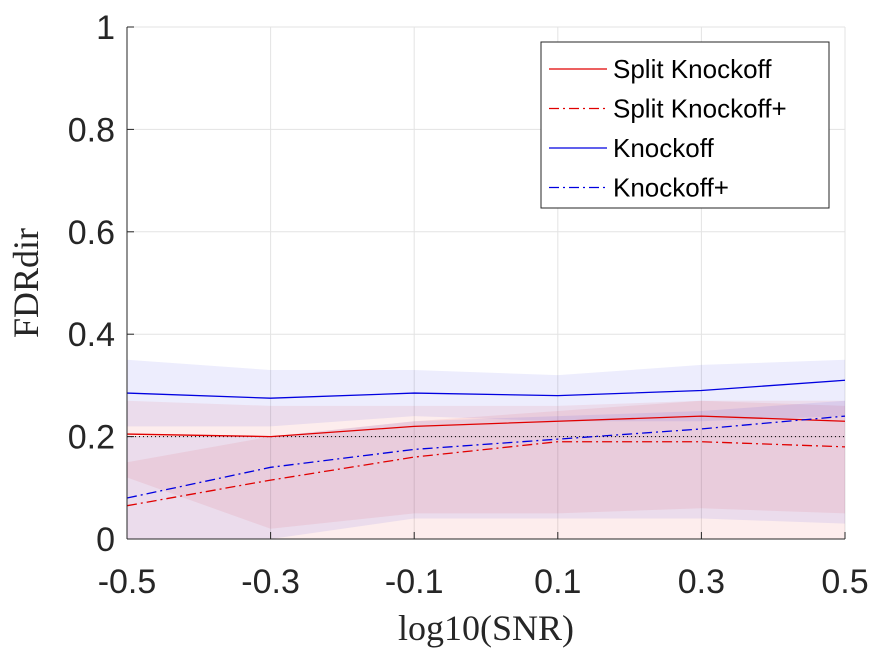 Image resolution: width=875 pixels, height=656 pixels. What do you see at coordinates (26, 283) in the screenshot?
I see `y-axis-label: FDRdir` at bounding box center [26, 283].